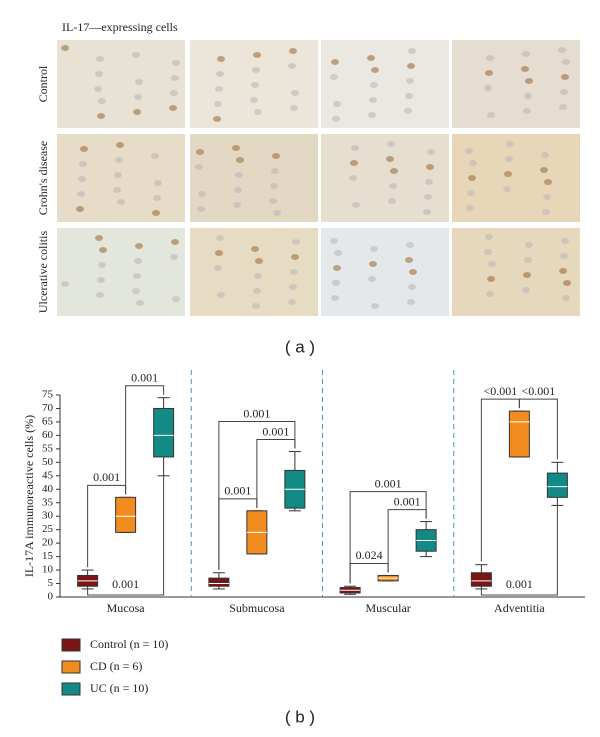 This screenshot has height=737, width=600. Describe the element at coordinates (116, 666) in the screenshot. I see `legend-label: CD (n = 6)` at that location.